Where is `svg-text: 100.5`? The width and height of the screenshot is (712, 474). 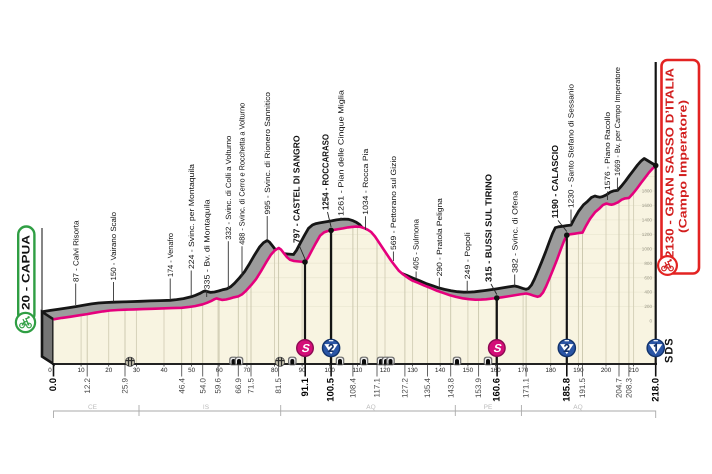
svg-text: 100.5 is located at coordinates (331, 389).